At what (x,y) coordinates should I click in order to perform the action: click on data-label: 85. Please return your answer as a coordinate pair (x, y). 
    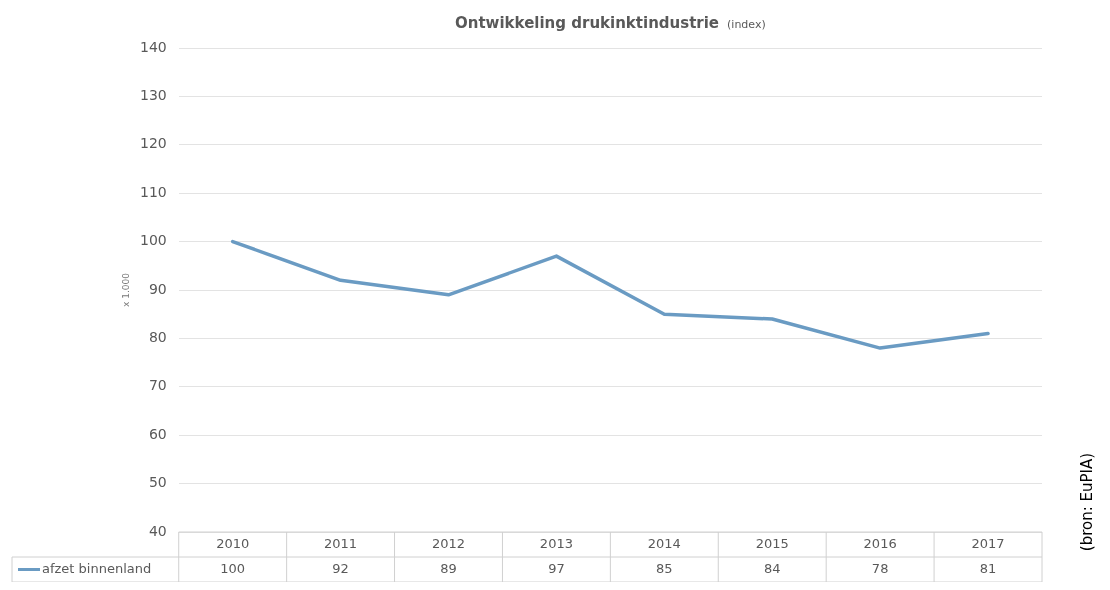
    Looking at the image, I should click on (664, 568).